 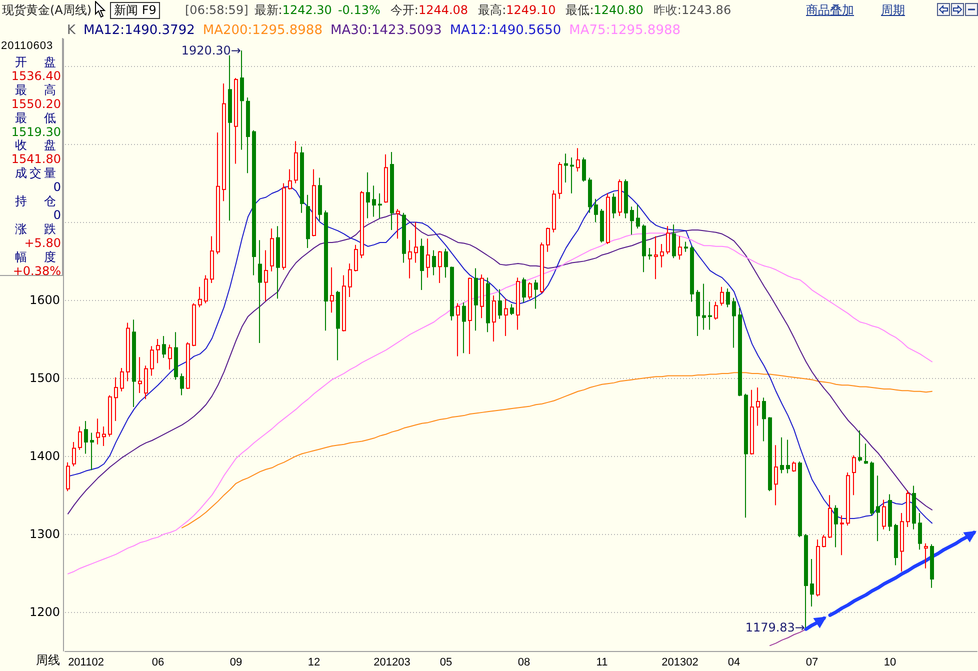 I want to click on text: 最低:, so click(x=580, y=10).